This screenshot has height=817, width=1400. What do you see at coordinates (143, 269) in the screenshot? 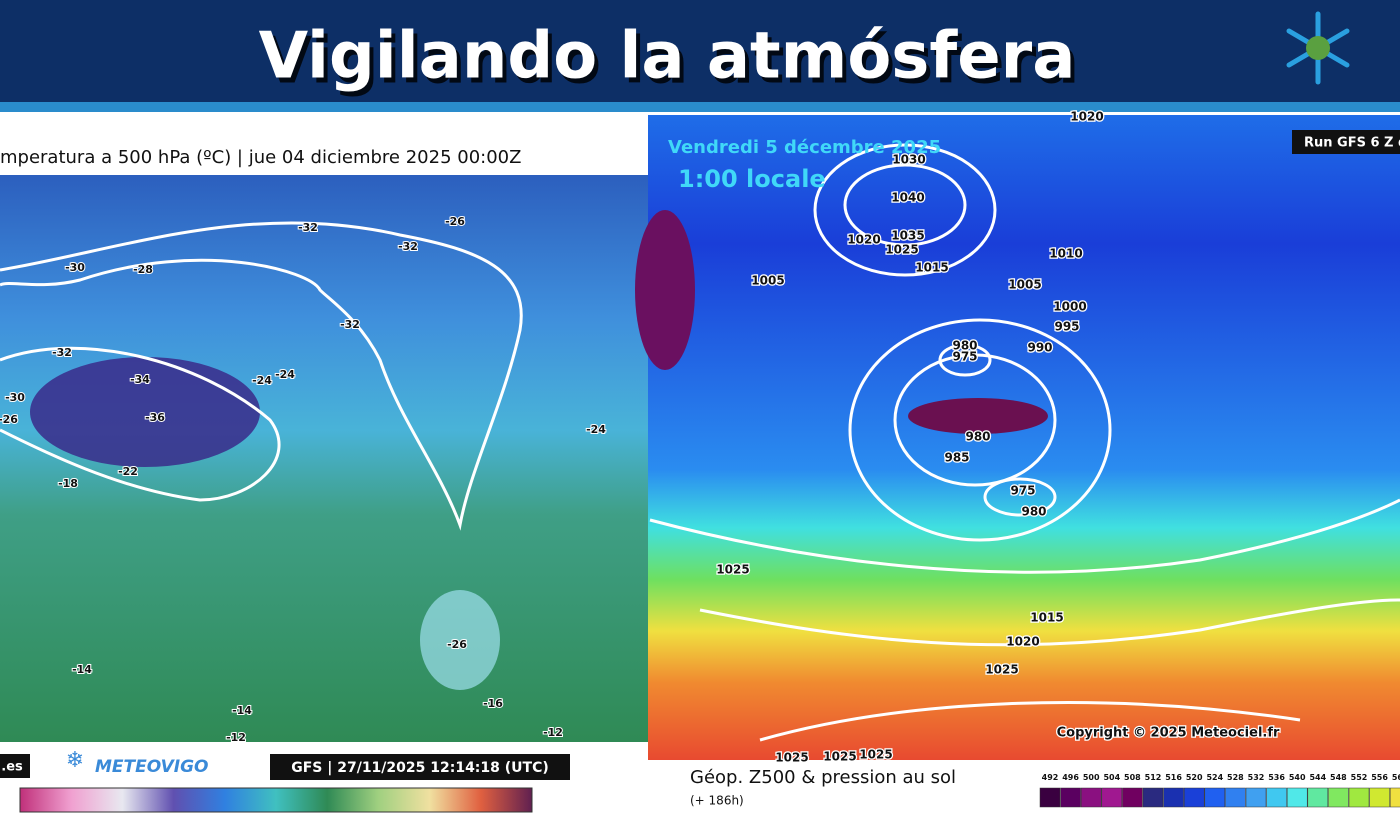
I see `contour-label: -28` at bounding box center [143, 269].